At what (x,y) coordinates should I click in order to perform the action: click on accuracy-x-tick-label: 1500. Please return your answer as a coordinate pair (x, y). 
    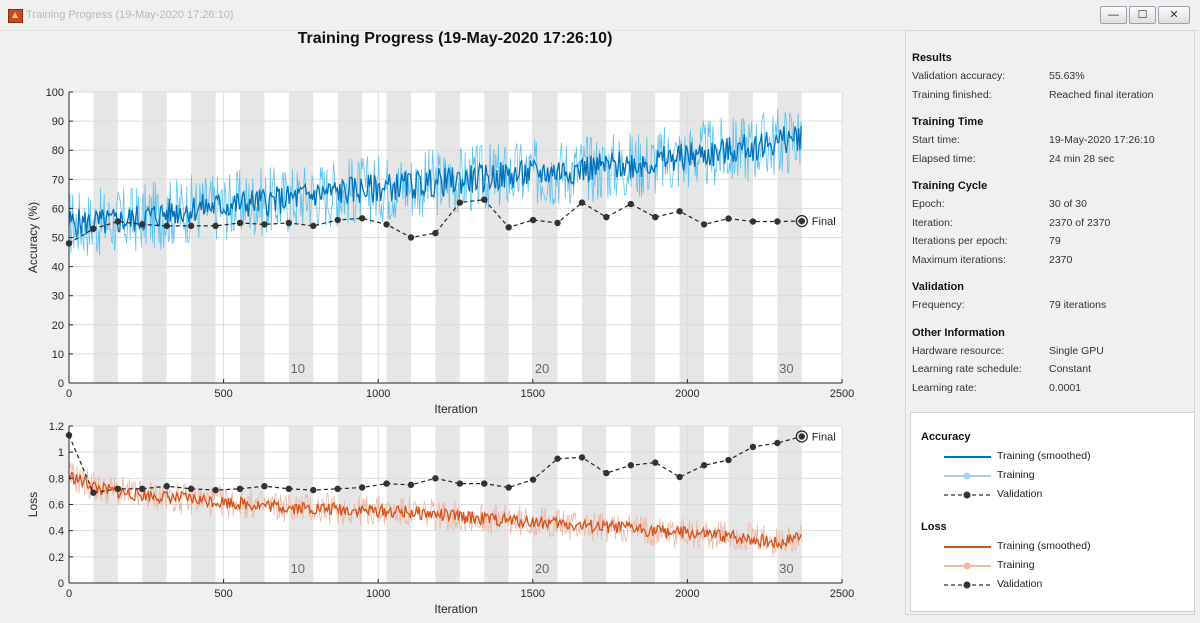
    Looking at the image, I should click on (533, 394).